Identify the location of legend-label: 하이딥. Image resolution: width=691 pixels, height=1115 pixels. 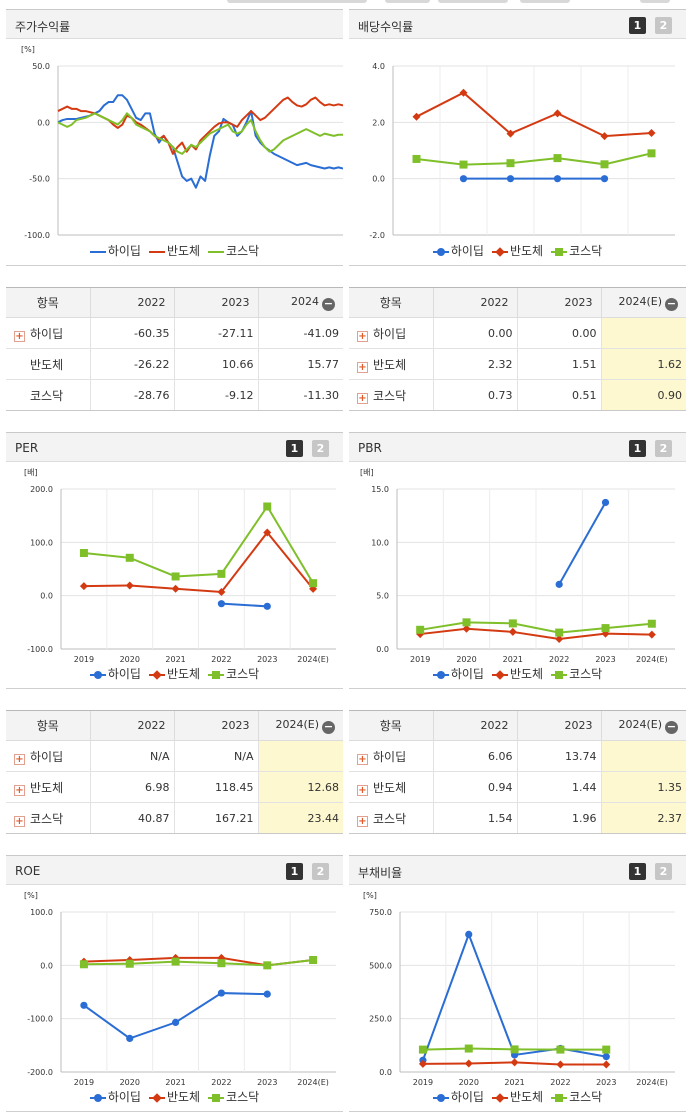
(124, 674).